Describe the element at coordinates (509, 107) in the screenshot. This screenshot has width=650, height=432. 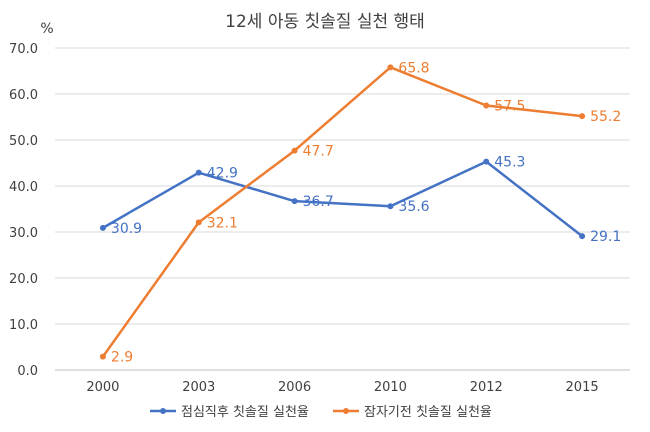
I see `data-label: 57.5` at that location.